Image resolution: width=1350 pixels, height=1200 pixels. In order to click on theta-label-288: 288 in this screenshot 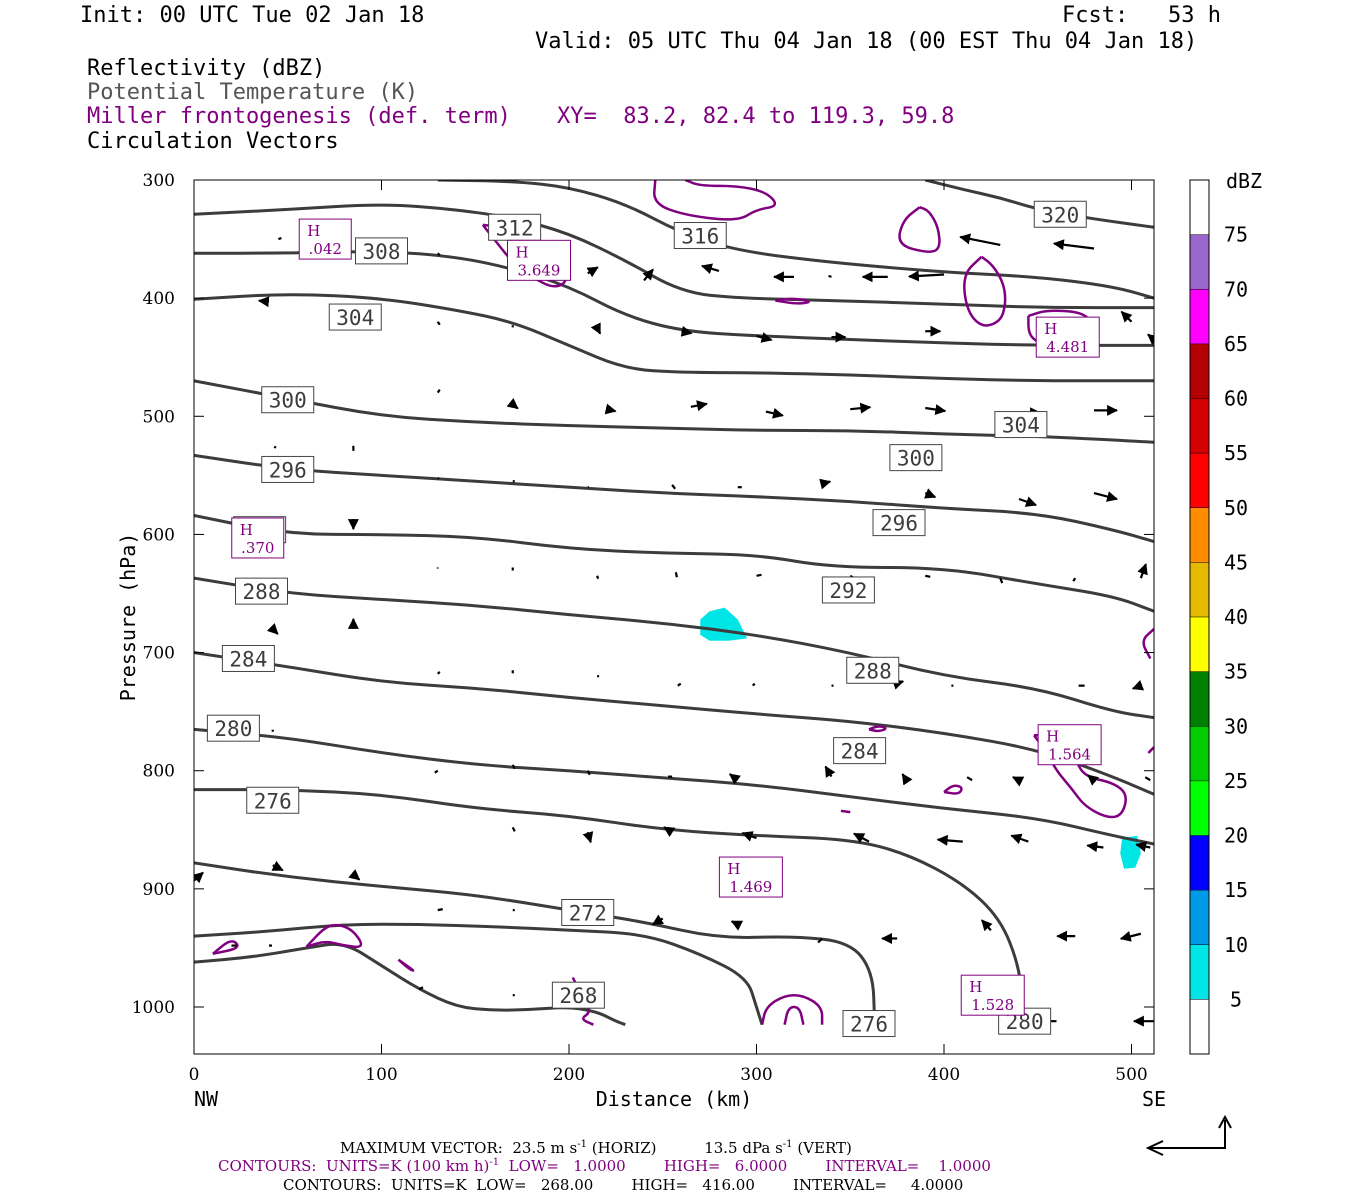, I will do `click(873, 670)`.